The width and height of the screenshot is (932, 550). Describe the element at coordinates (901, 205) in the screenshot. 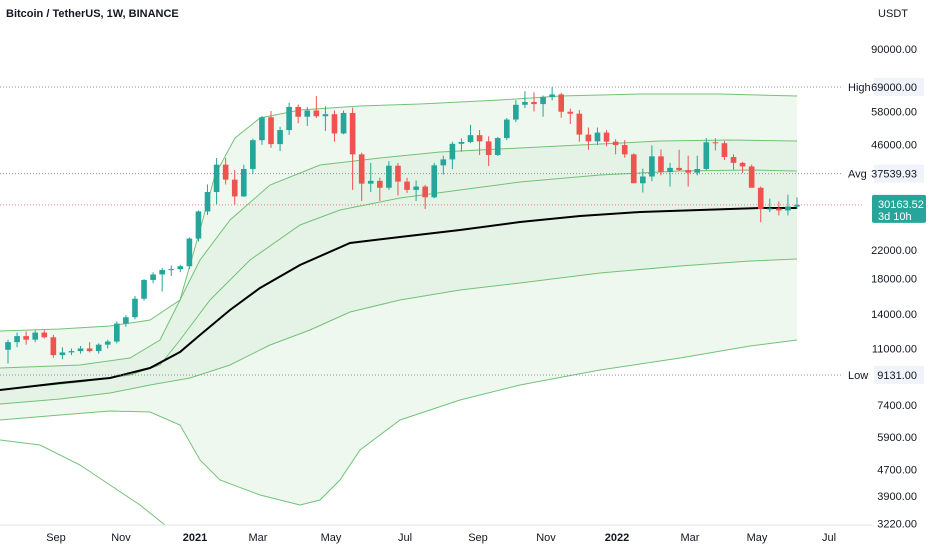

I see `current-price-label: 30163.52` at that location.